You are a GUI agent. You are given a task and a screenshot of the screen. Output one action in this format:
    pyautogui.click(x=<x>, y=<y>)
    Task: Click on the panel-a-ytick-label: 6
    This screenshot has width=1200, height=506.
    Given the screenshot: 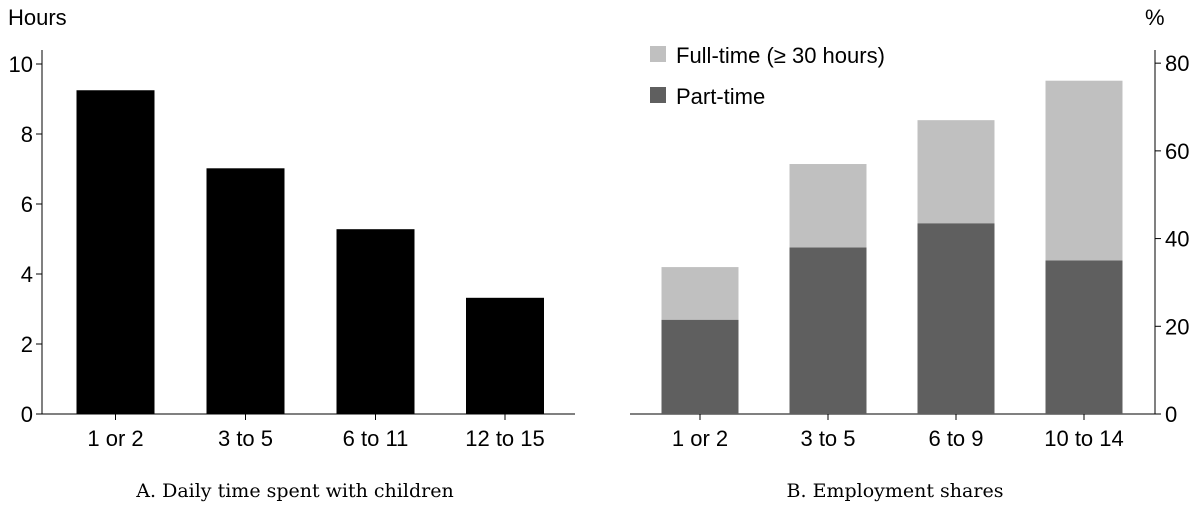 What is the action you would take?
    pyautogui.click(x=27, y=204)
    